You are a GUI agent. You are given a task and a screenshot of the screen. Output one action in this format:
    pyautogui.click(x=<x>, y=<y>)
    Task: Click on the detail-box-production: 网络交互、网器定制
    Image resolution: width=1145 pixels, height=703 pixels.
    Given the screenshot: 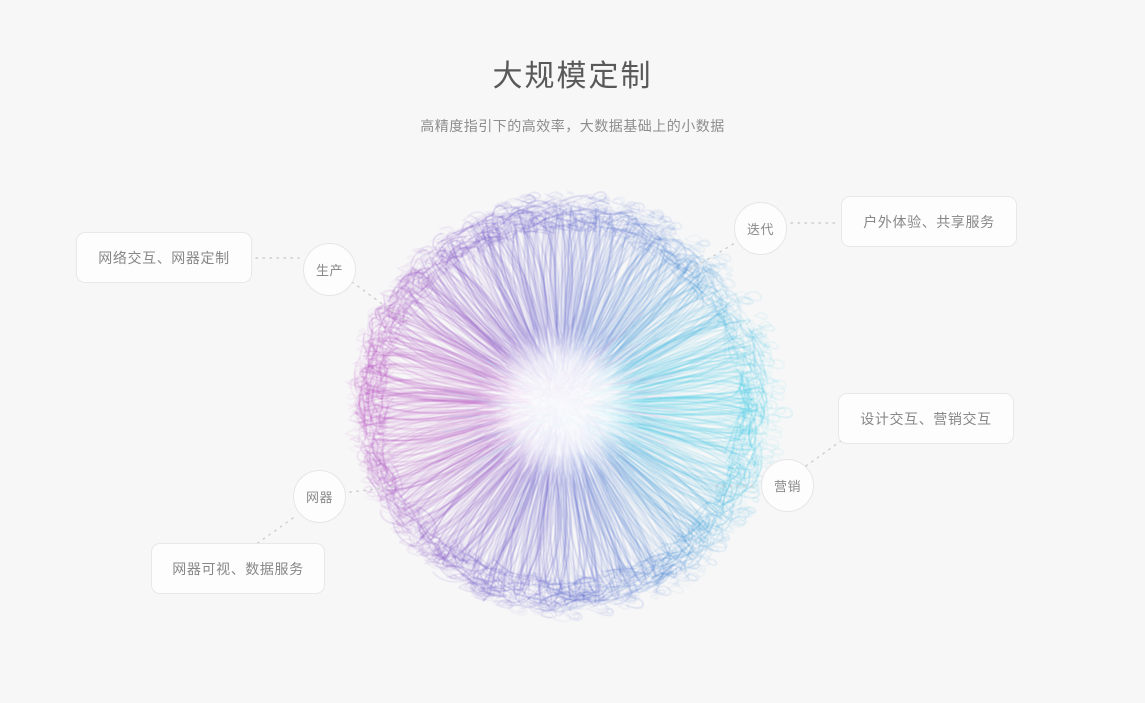 What is the action you would take?
    pyautogui.click(x=164, y=257)
    